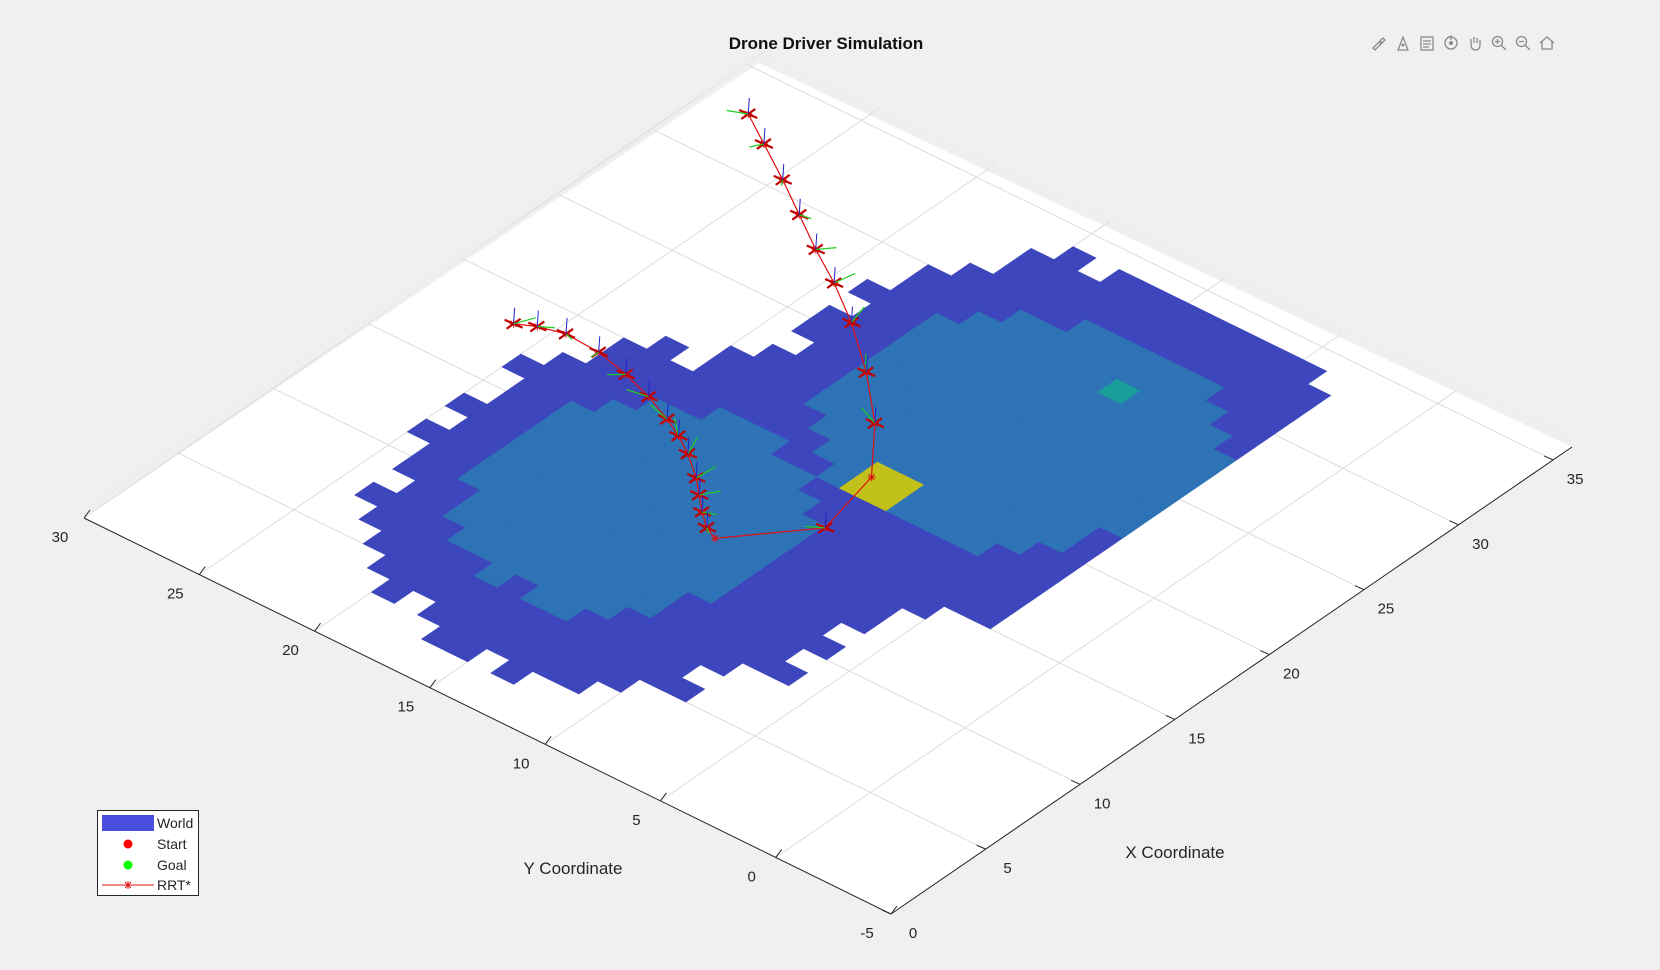  What do you see at coordinates (1451, 43) in the screenshot?
I see `rotate-3d-icon` at bounding box center [1451, 43].